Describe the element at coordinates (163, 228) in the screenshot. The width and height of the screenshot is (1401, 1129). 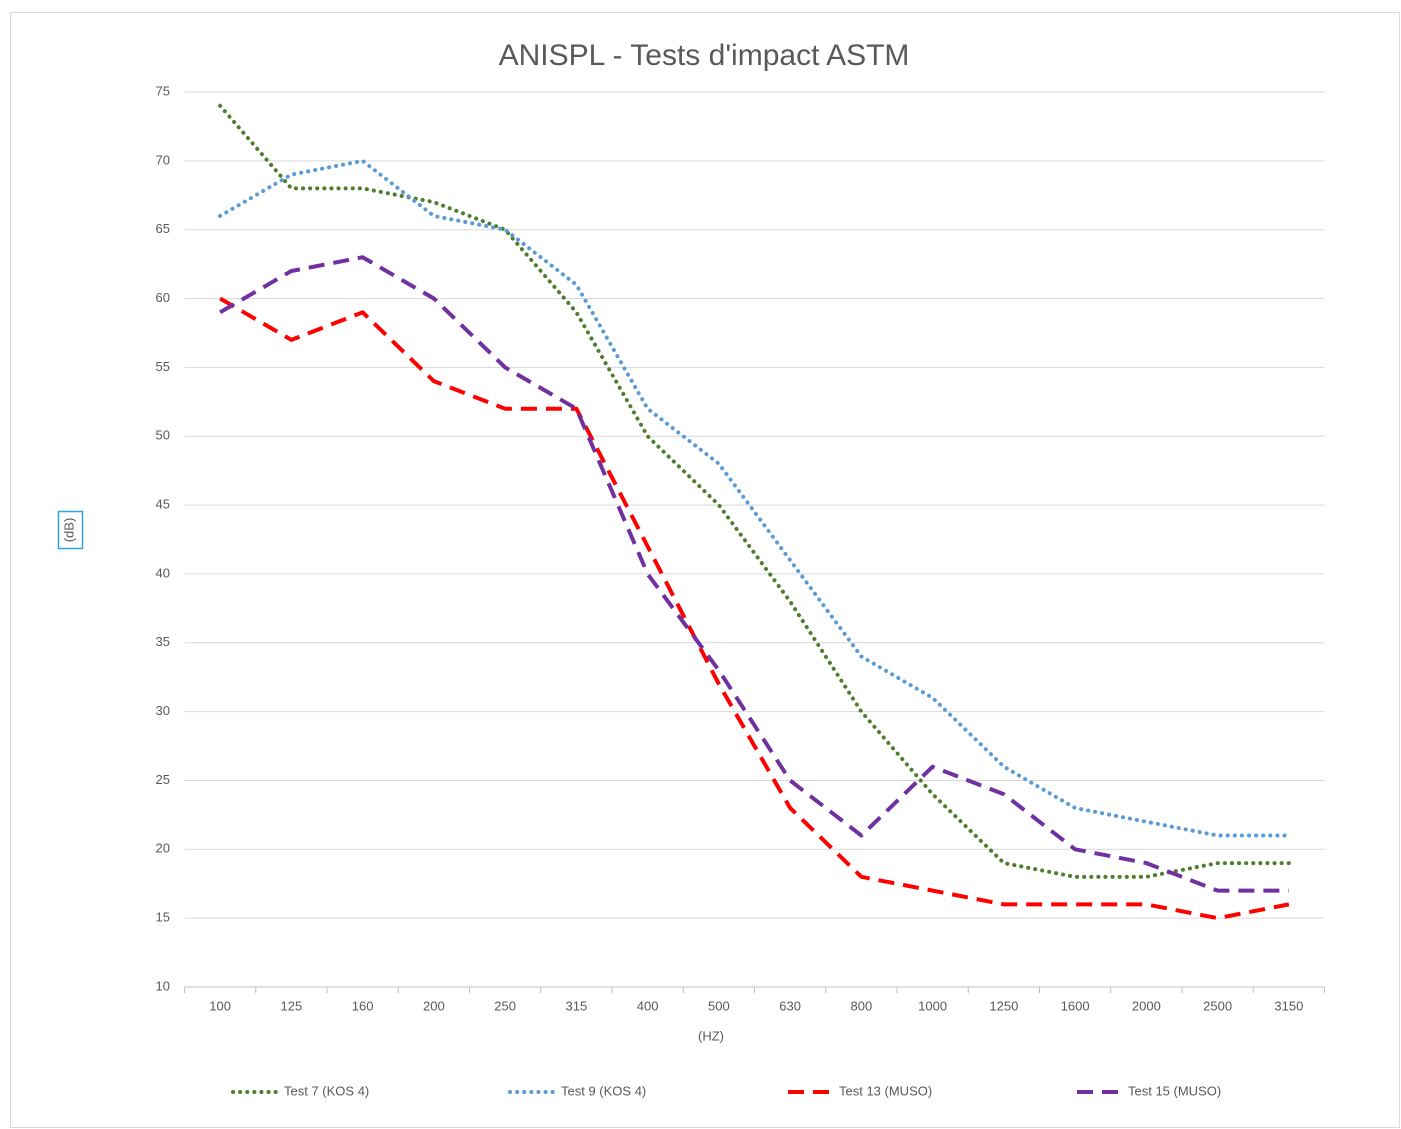
I see `y-tick-label: 65` at that location.